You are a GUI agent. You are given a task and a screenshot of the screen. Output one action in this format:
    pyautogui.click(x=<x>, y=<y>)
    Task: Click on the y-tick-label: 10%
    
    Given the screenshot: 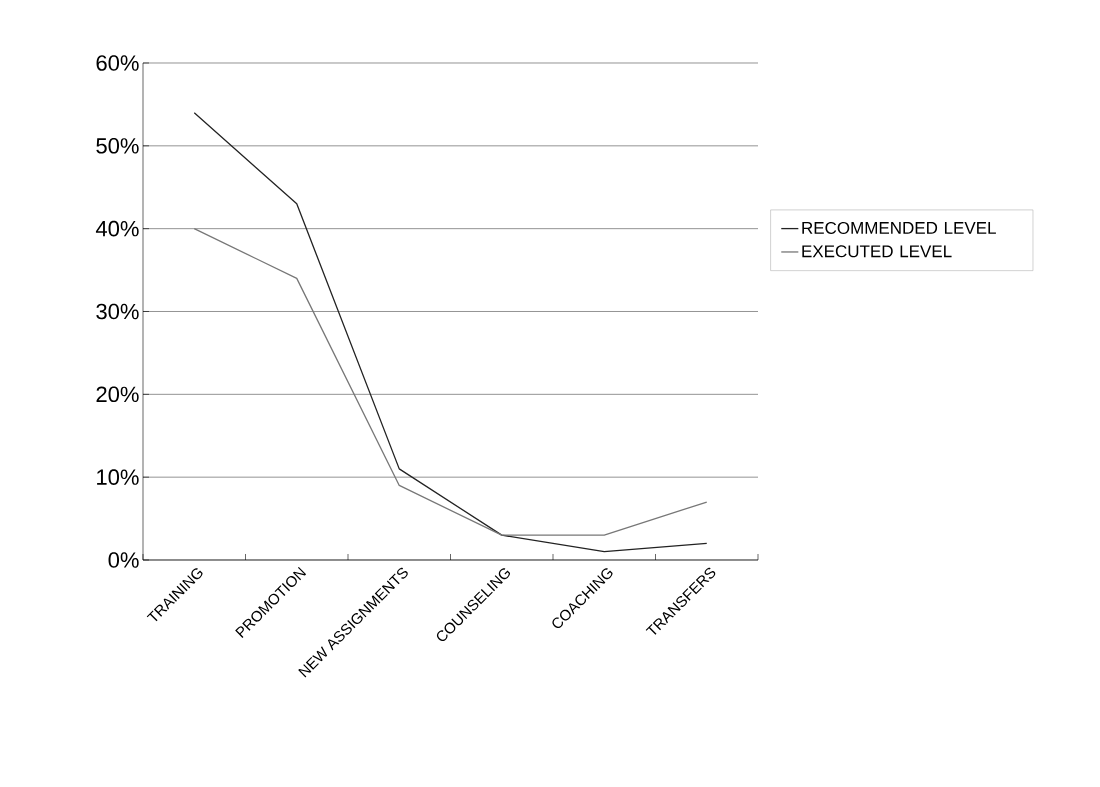 What is the action you would take?
    pyautogui.click(x=118, y=477)
    